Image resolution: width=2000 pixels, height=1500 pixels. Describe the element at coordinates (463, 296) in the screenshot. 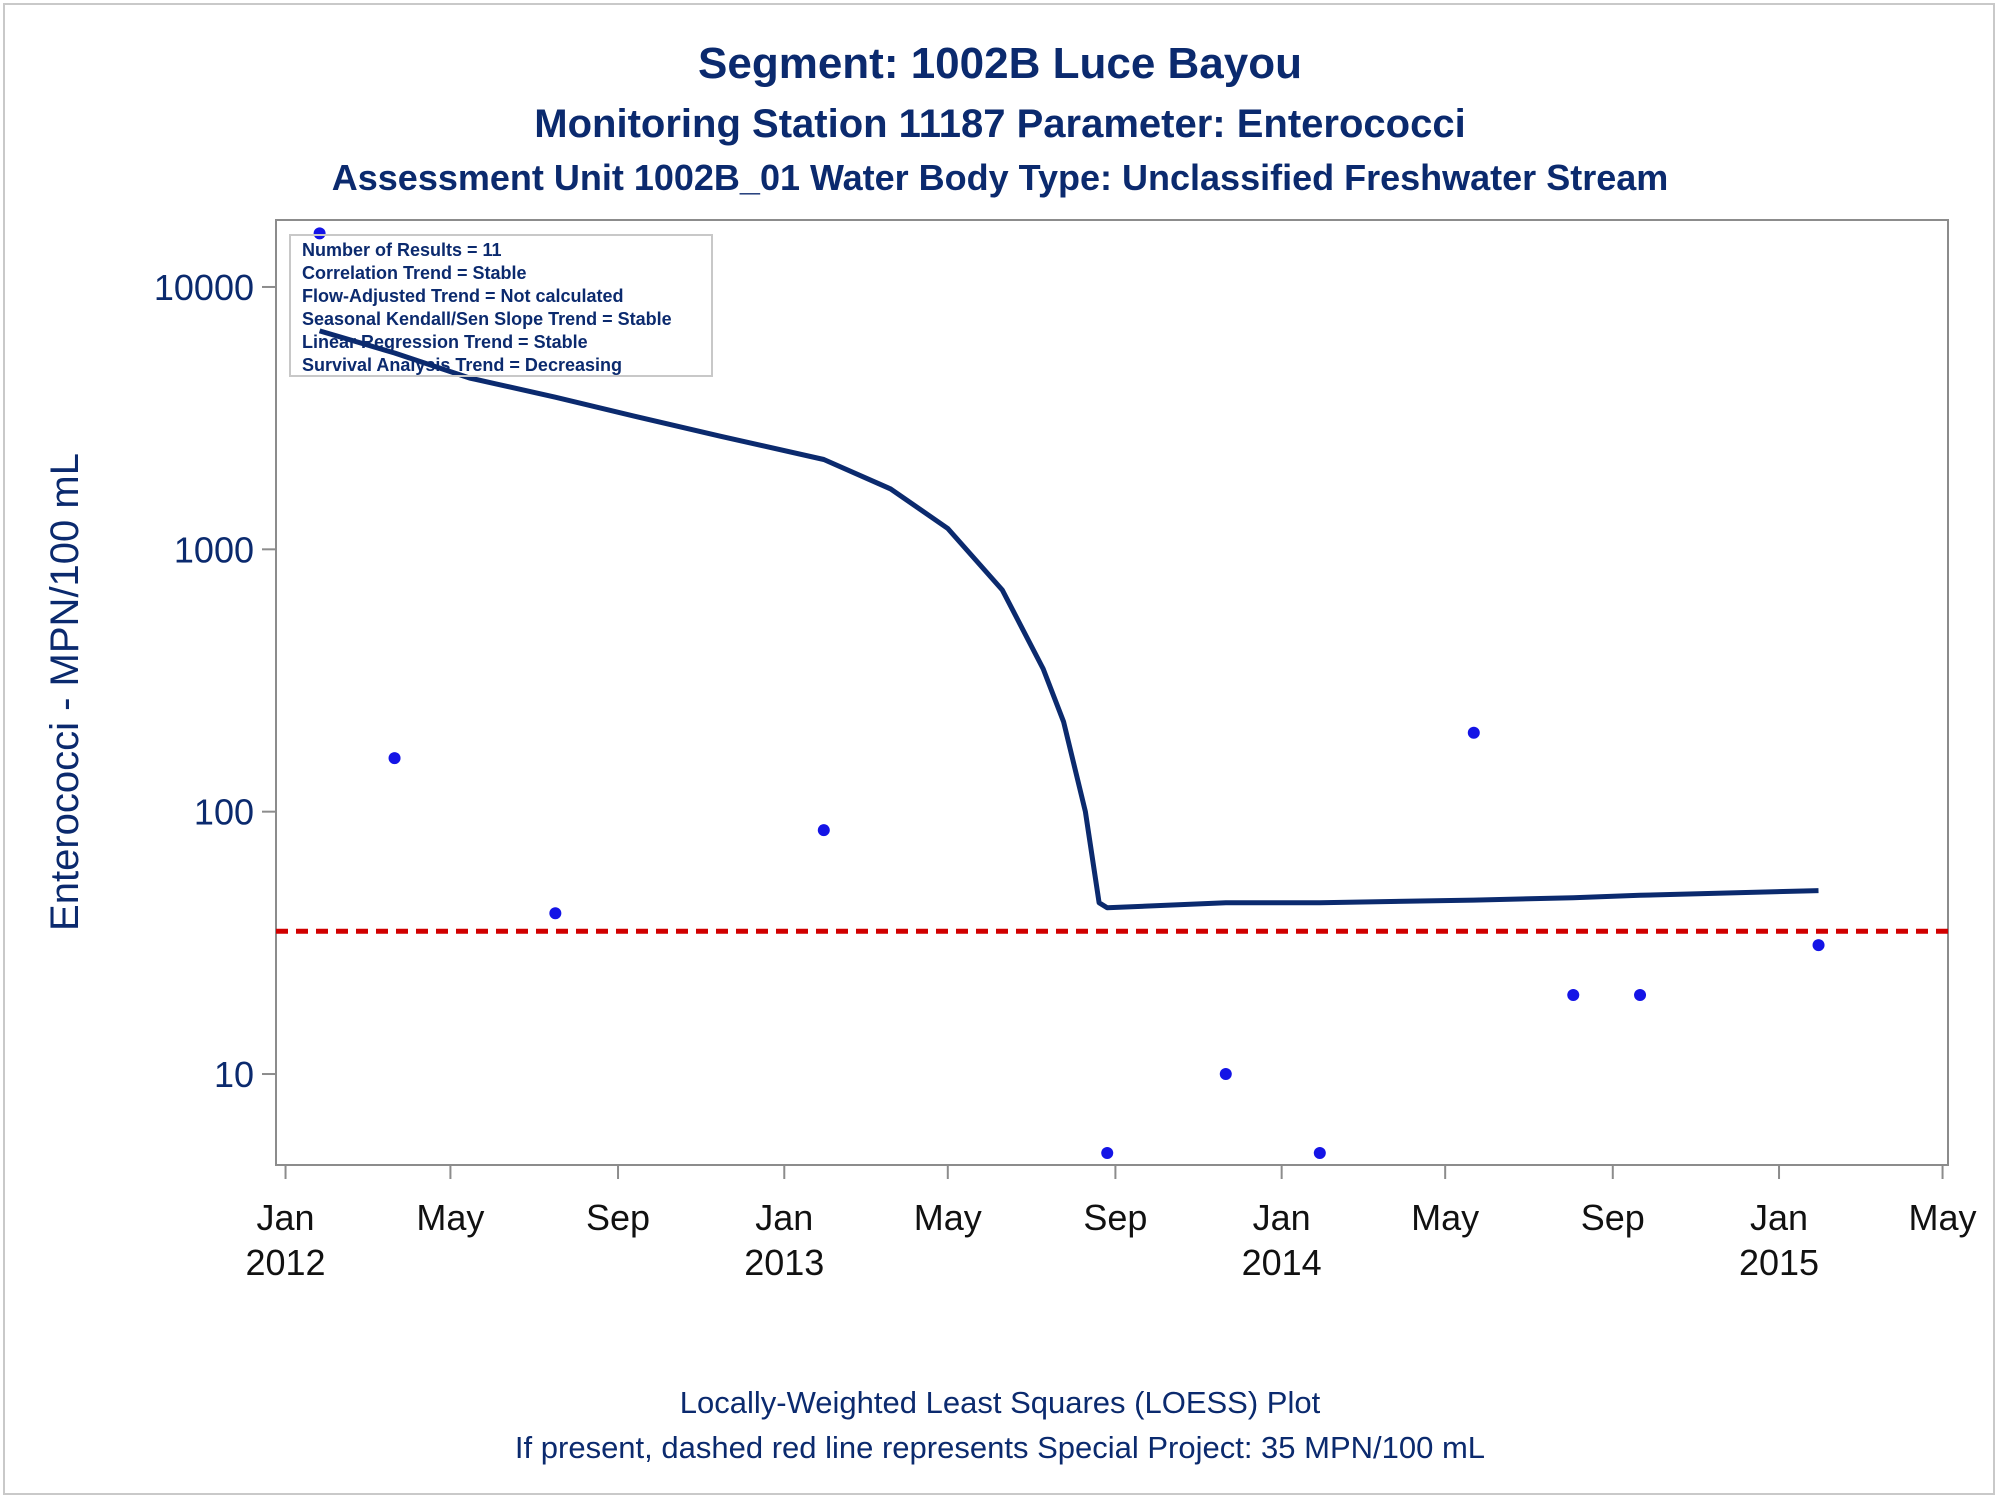

I see `stats-line-flow-adjusted: Flow-Adjusted Trend = Not calculated` at that location.